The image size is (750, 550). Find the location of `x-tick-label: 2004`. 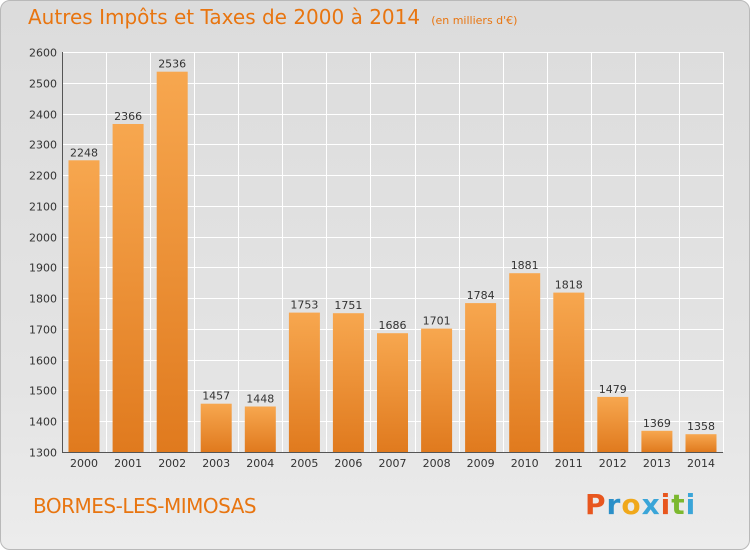

x-tick-label: 2004 is located at coordinates (260, 463).